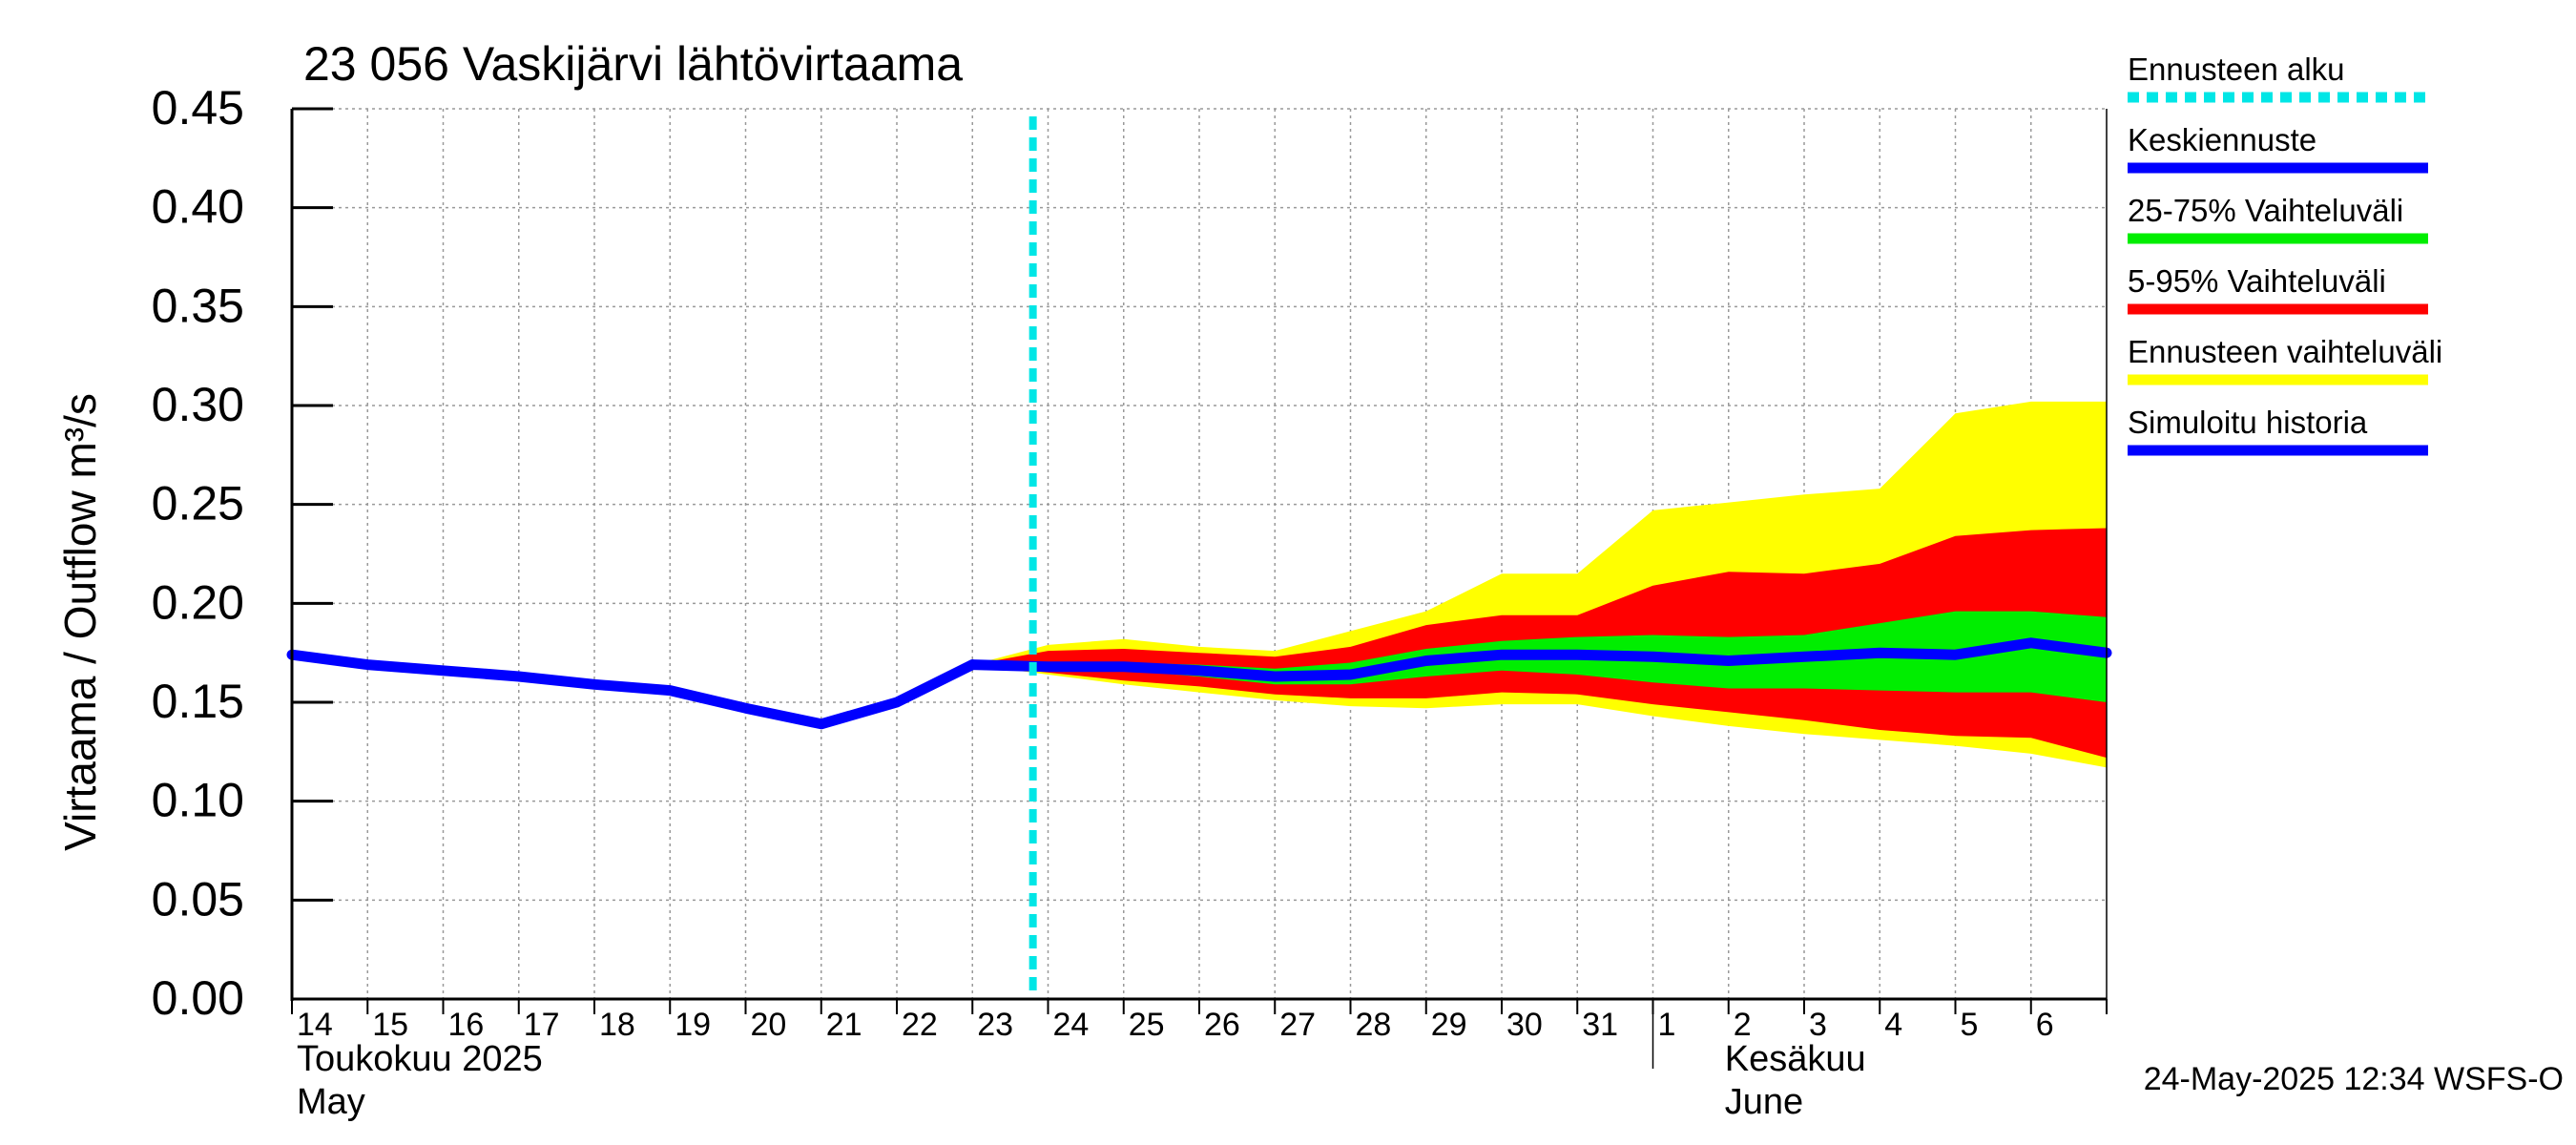  I want to click on x-tick-label: 24, so click(1071, 1025).